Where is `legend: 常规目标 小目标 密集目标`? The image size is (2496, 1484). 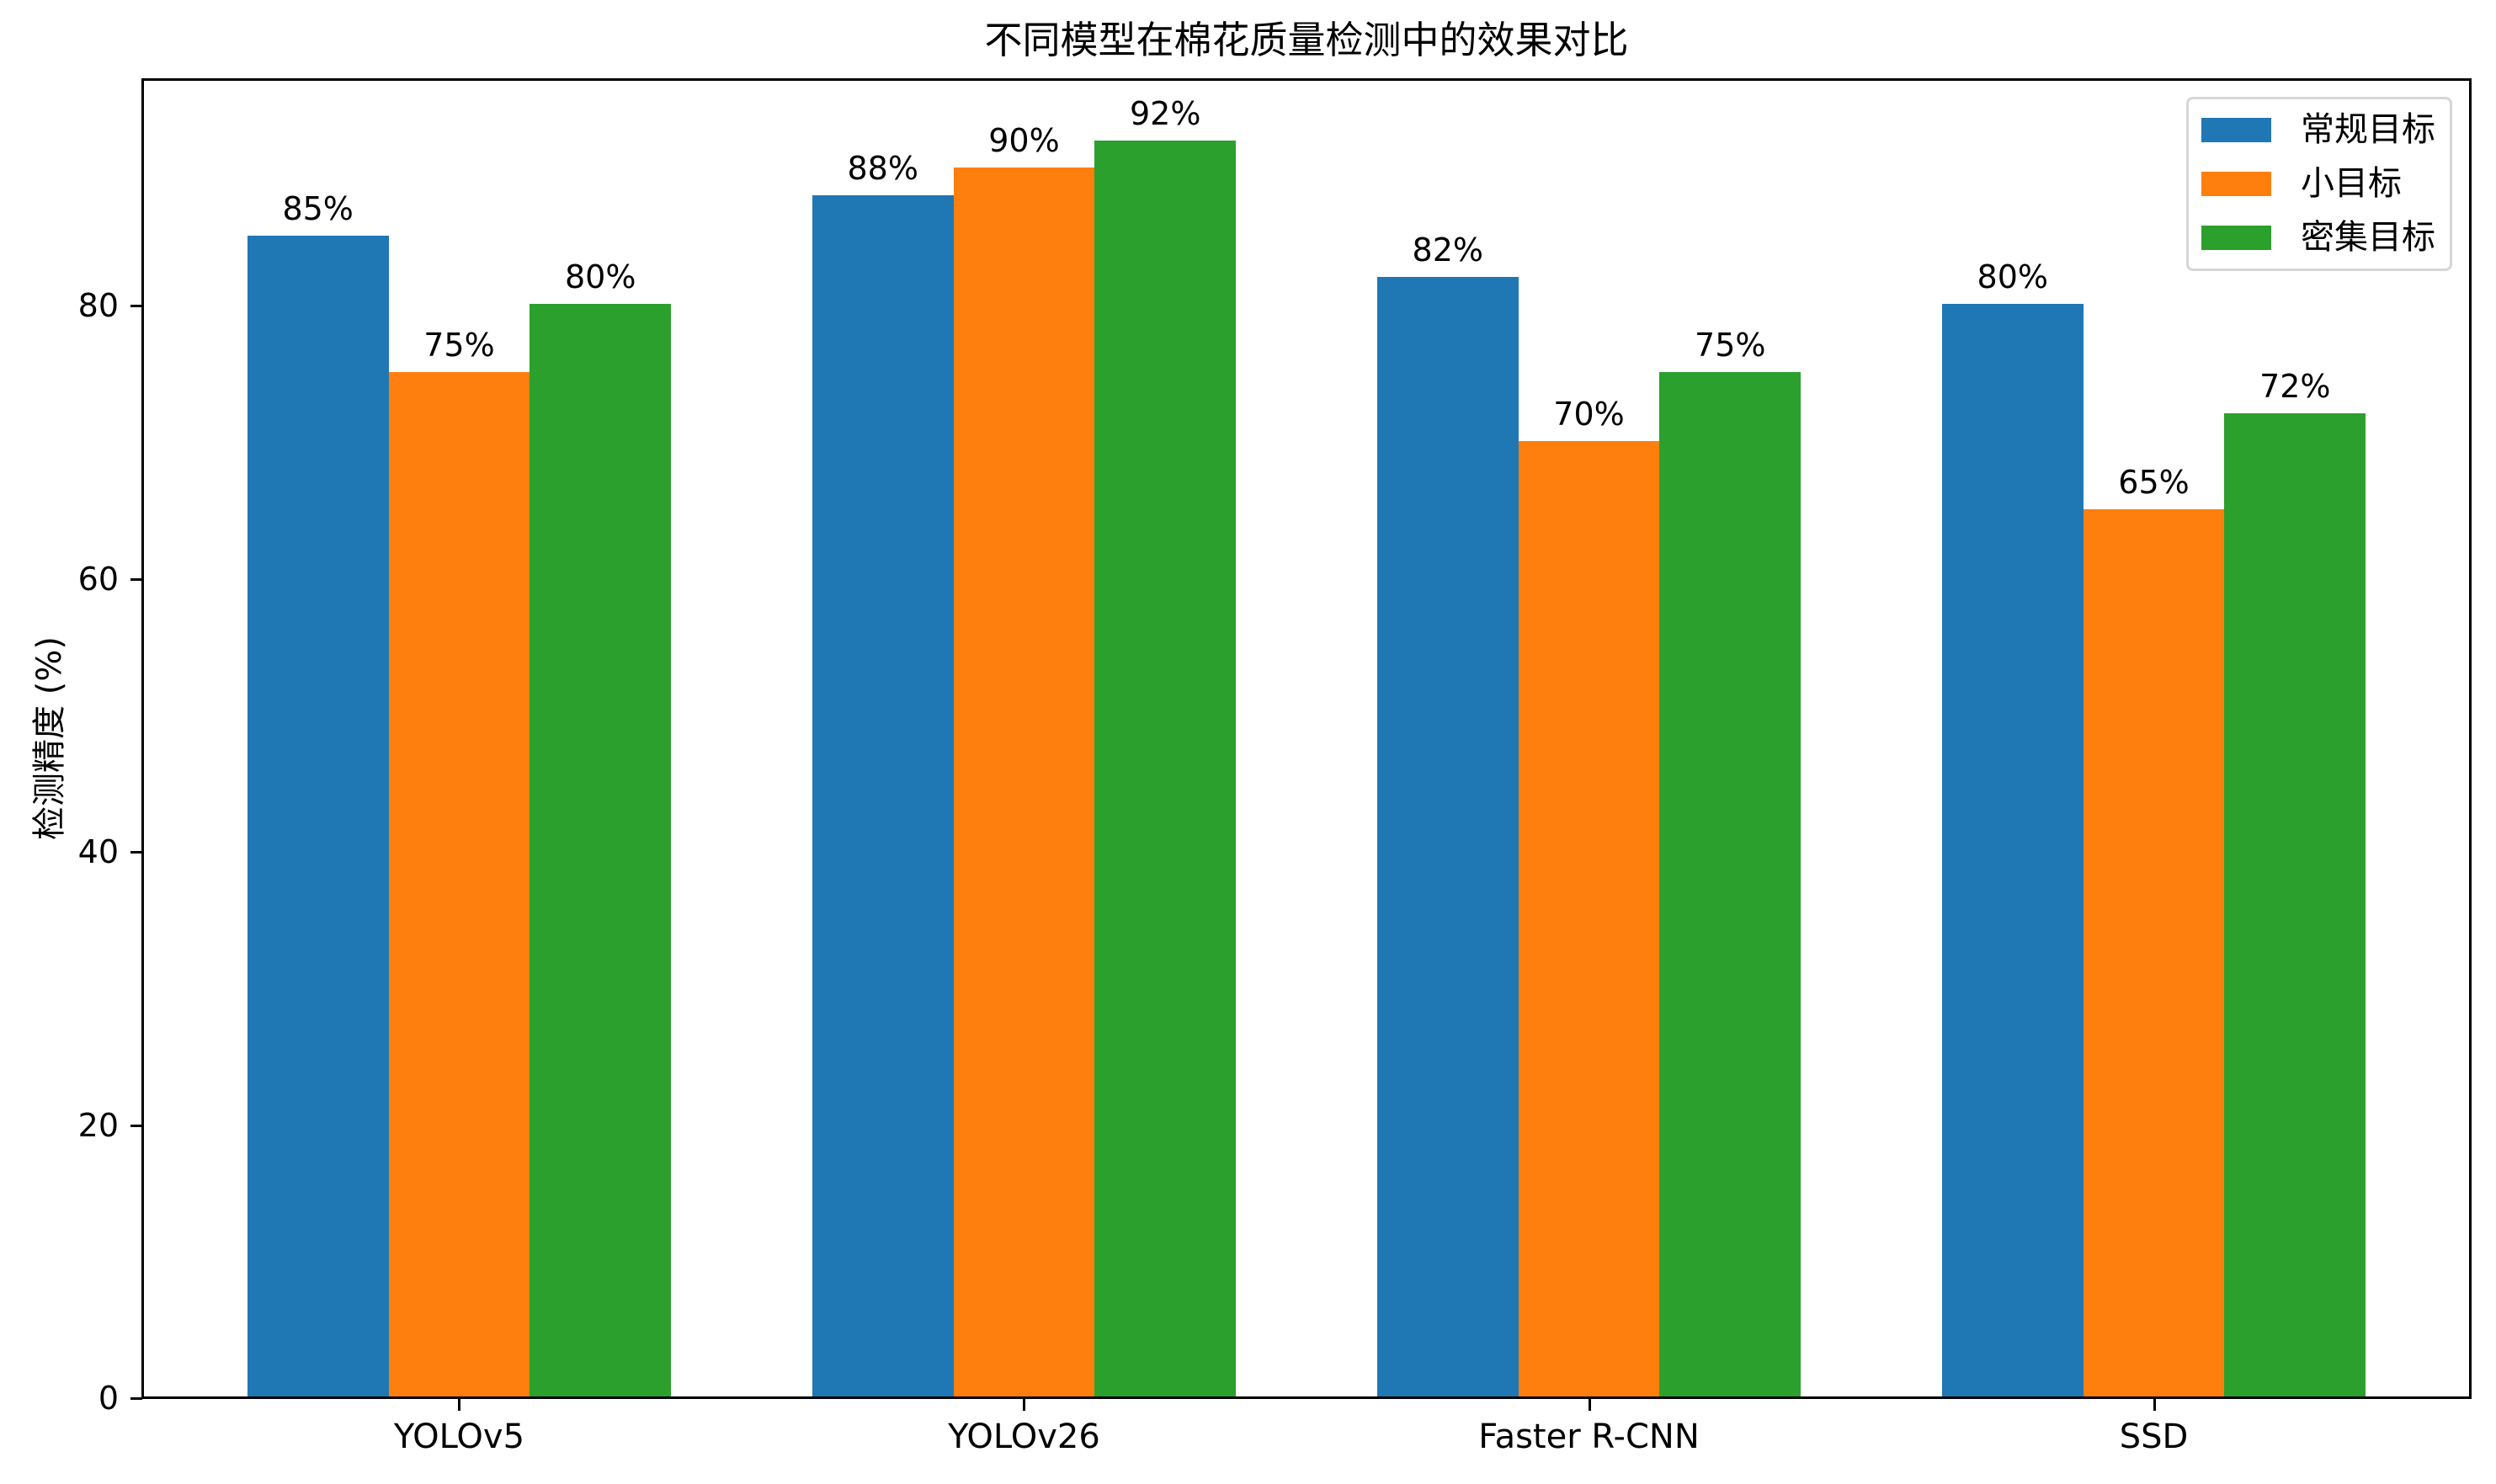
legend: 常规目标 小目标 密集目标 is located at coordinates (2319, 184).